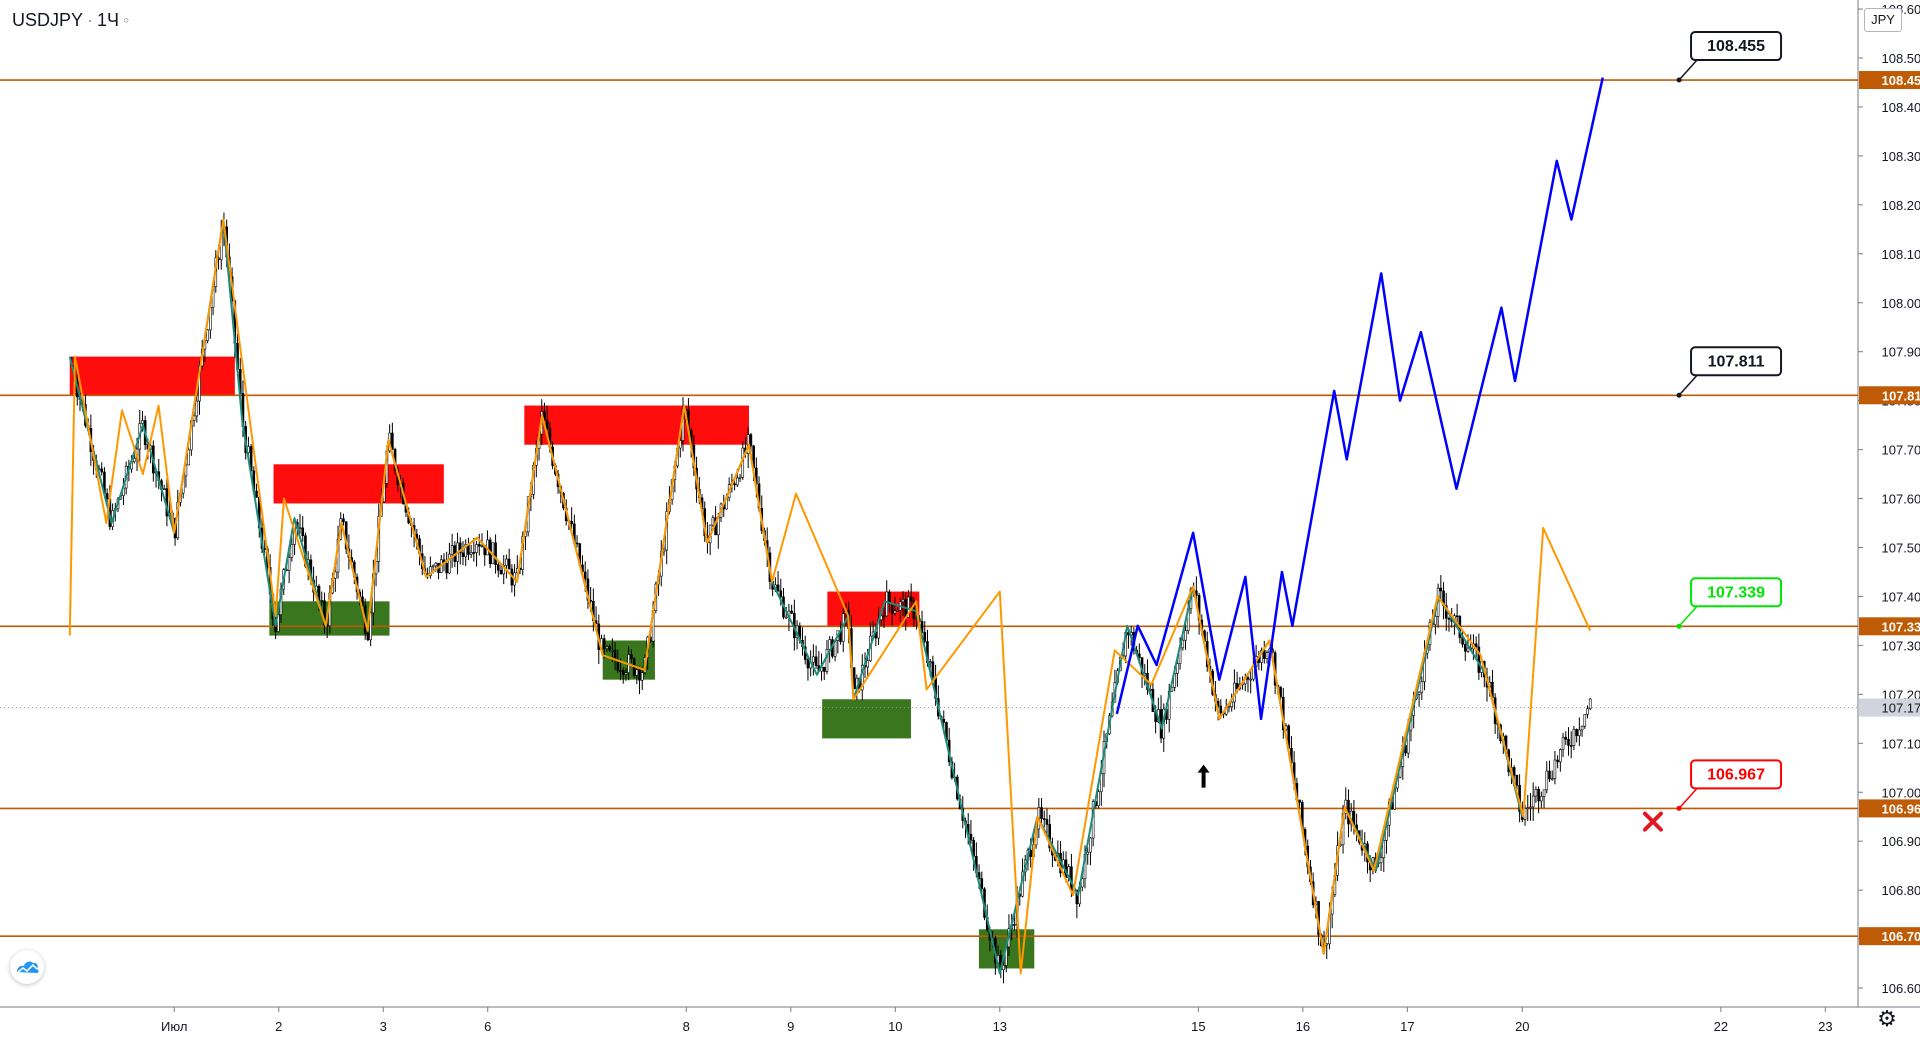 This screenshot has width=1920, height=1042. I want to click on y-tick-label: 108.500, so click(1901, 58).